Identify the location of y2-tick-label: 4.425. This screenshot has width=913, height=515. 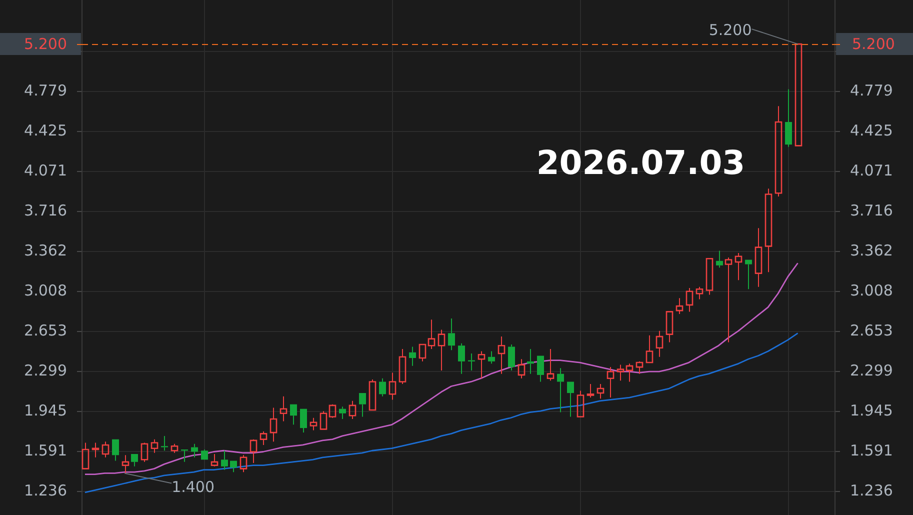
(871, 130).